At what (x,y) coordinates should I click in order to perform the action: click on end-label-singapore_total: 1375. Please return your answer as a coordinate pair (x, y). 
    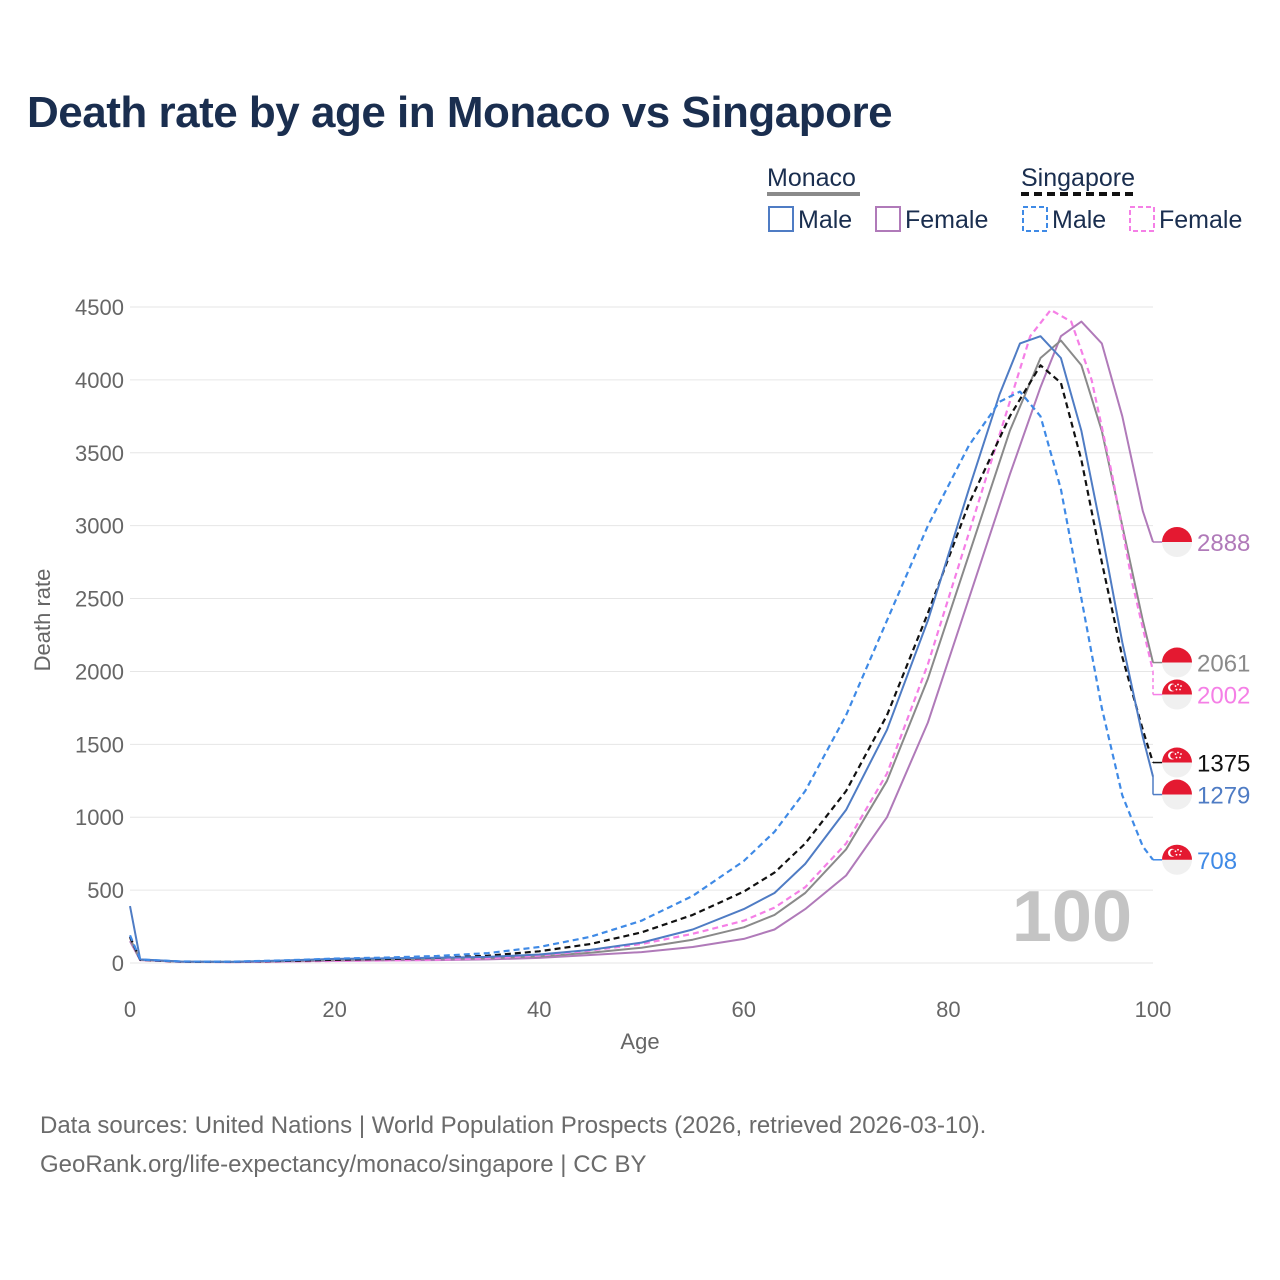
    Looking at the image, I should click on (1223, 764).